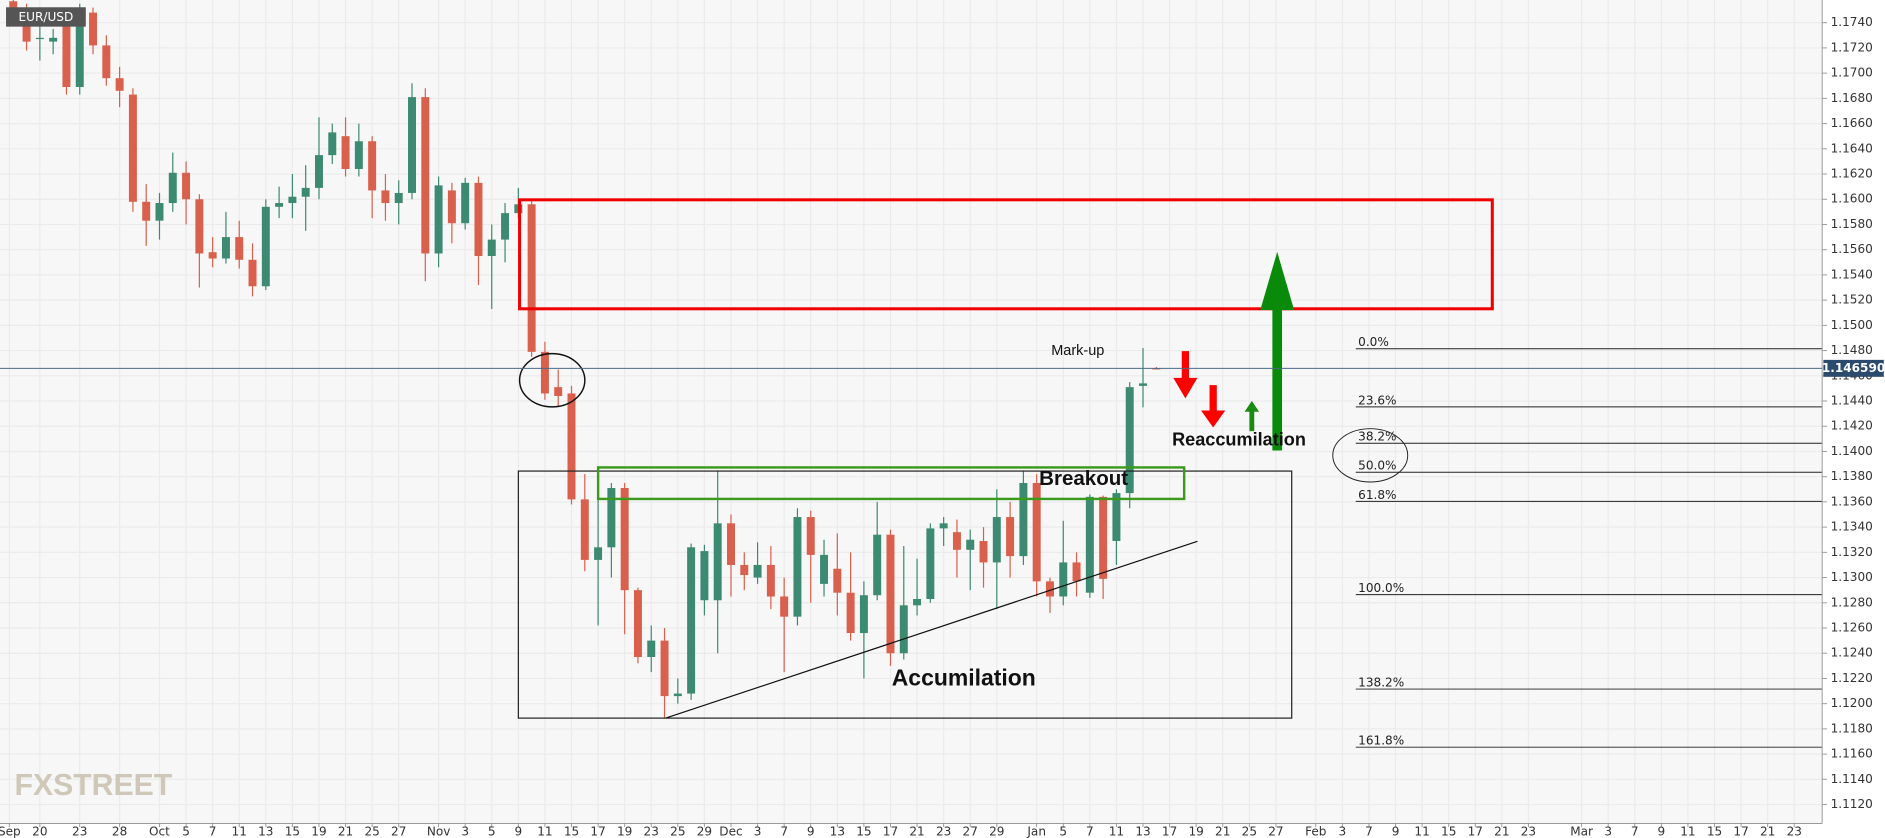  Describe the element at coordinates (964, 677) in the screenshot. I see `accumulation-label: Accumilation` at that location.